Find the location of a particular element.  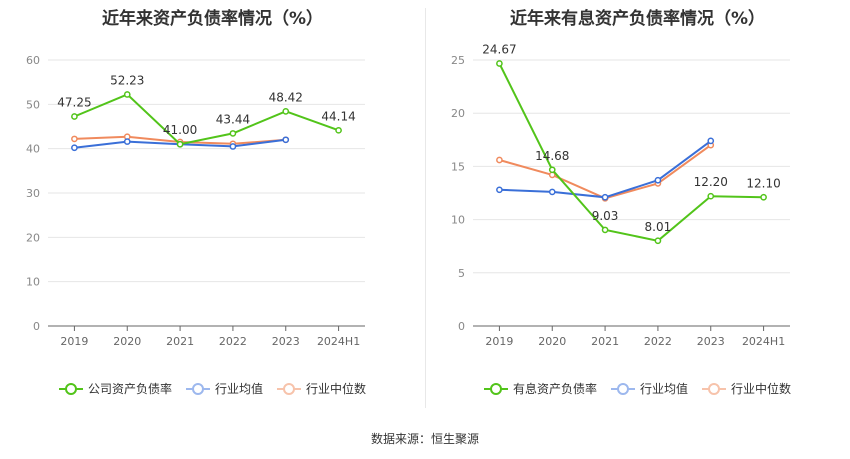

chart-title: 近年来有息资产负债率情况（%） is located at coordinates (637, 19).